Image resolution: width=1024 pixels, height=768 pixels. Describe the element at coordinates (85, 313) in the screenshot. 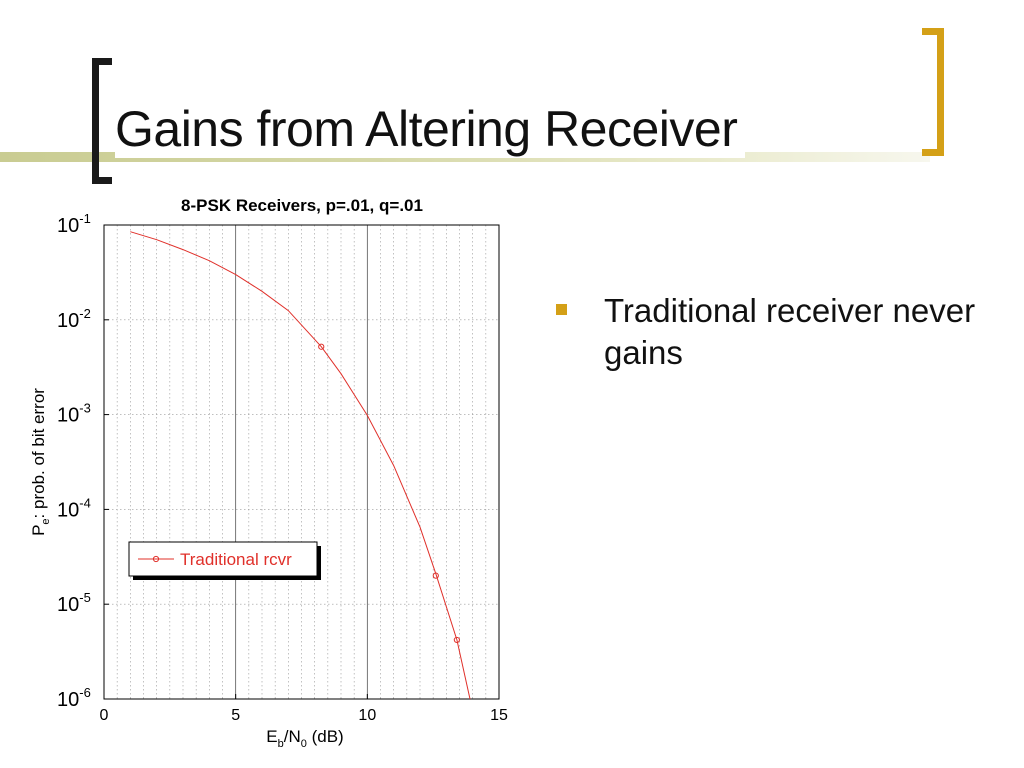

I see `y-tick-label-exponent: -2` at that location.